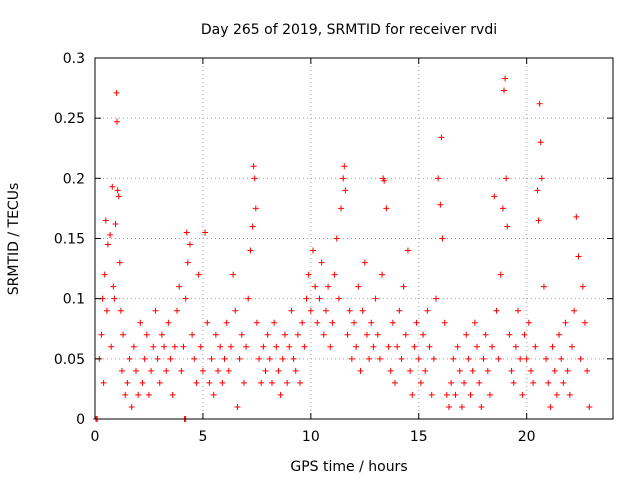  Describe the element at coordinates (202, 437) in the screenshot. I see `x-tick-label: 5` at that location.